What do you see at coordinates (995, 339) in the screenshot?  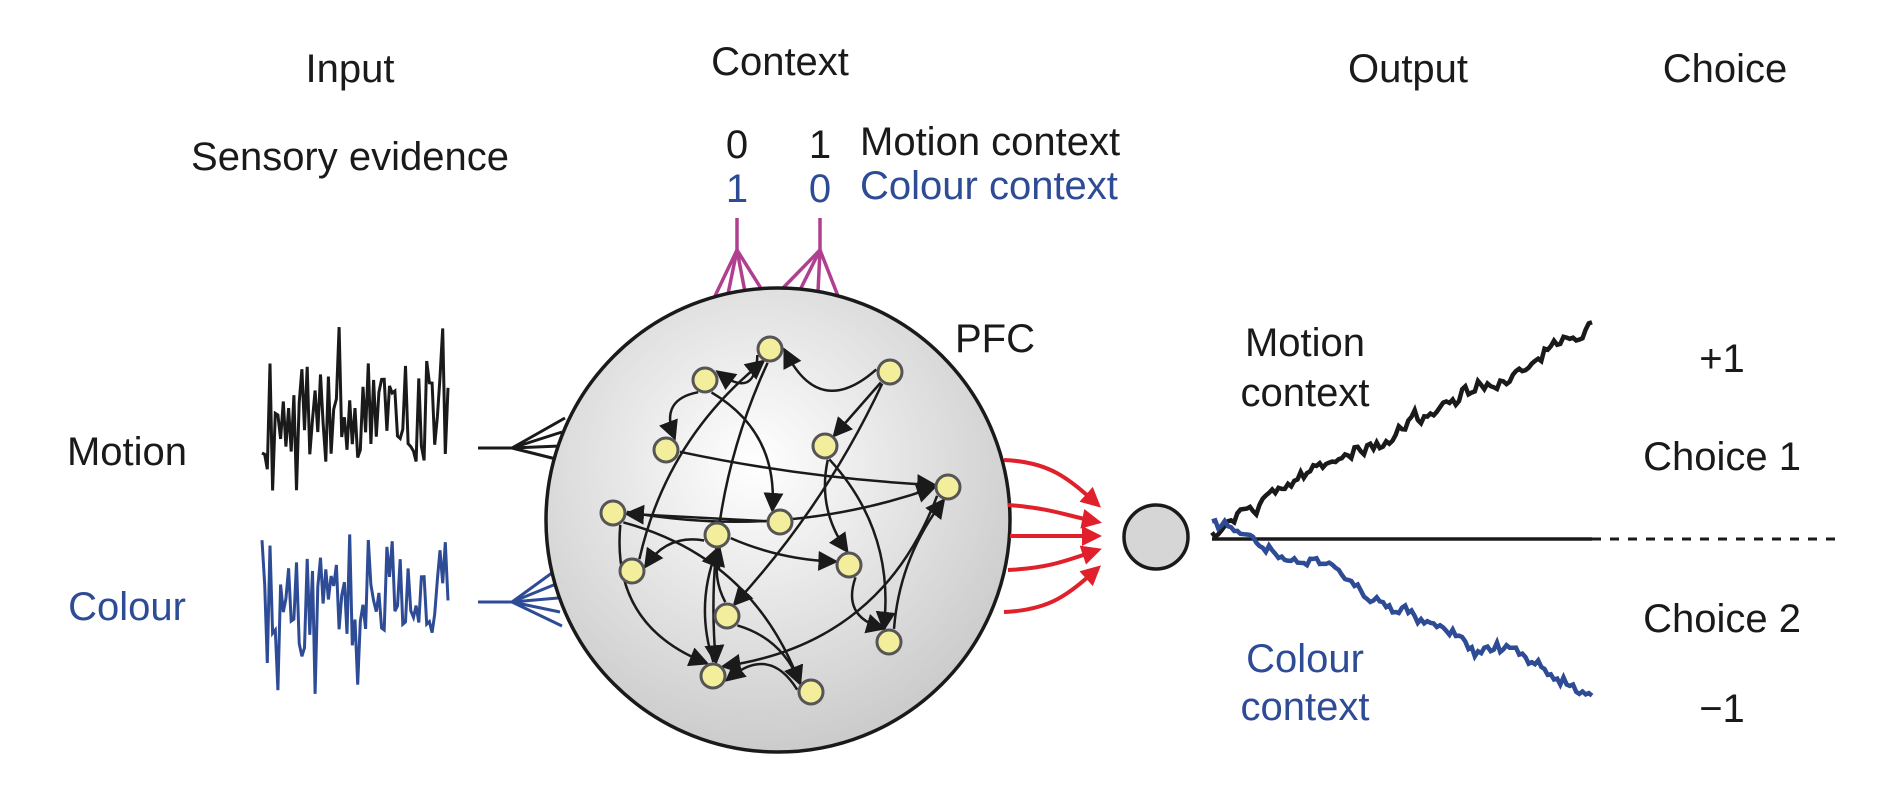 I see `pfc-label: PFC` at bounding box center [995, 339].